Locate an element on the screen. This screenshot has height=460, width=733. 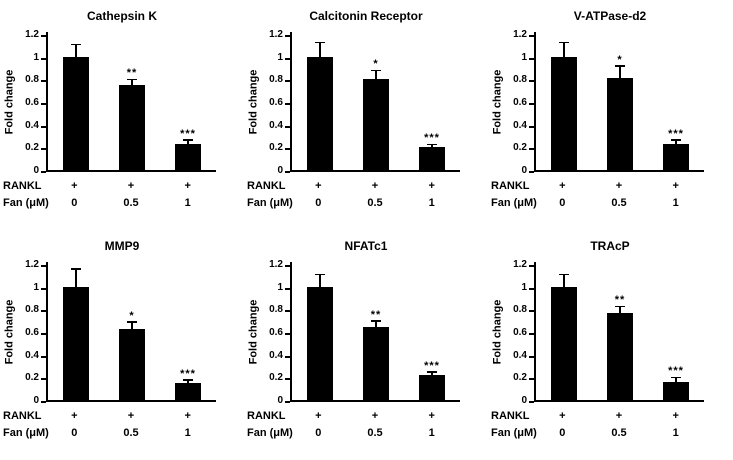
plot-area: Fold change 0 0.2 0.4 0.6 0.8 1 1.2 * *** is located at coordinates (366, 101).